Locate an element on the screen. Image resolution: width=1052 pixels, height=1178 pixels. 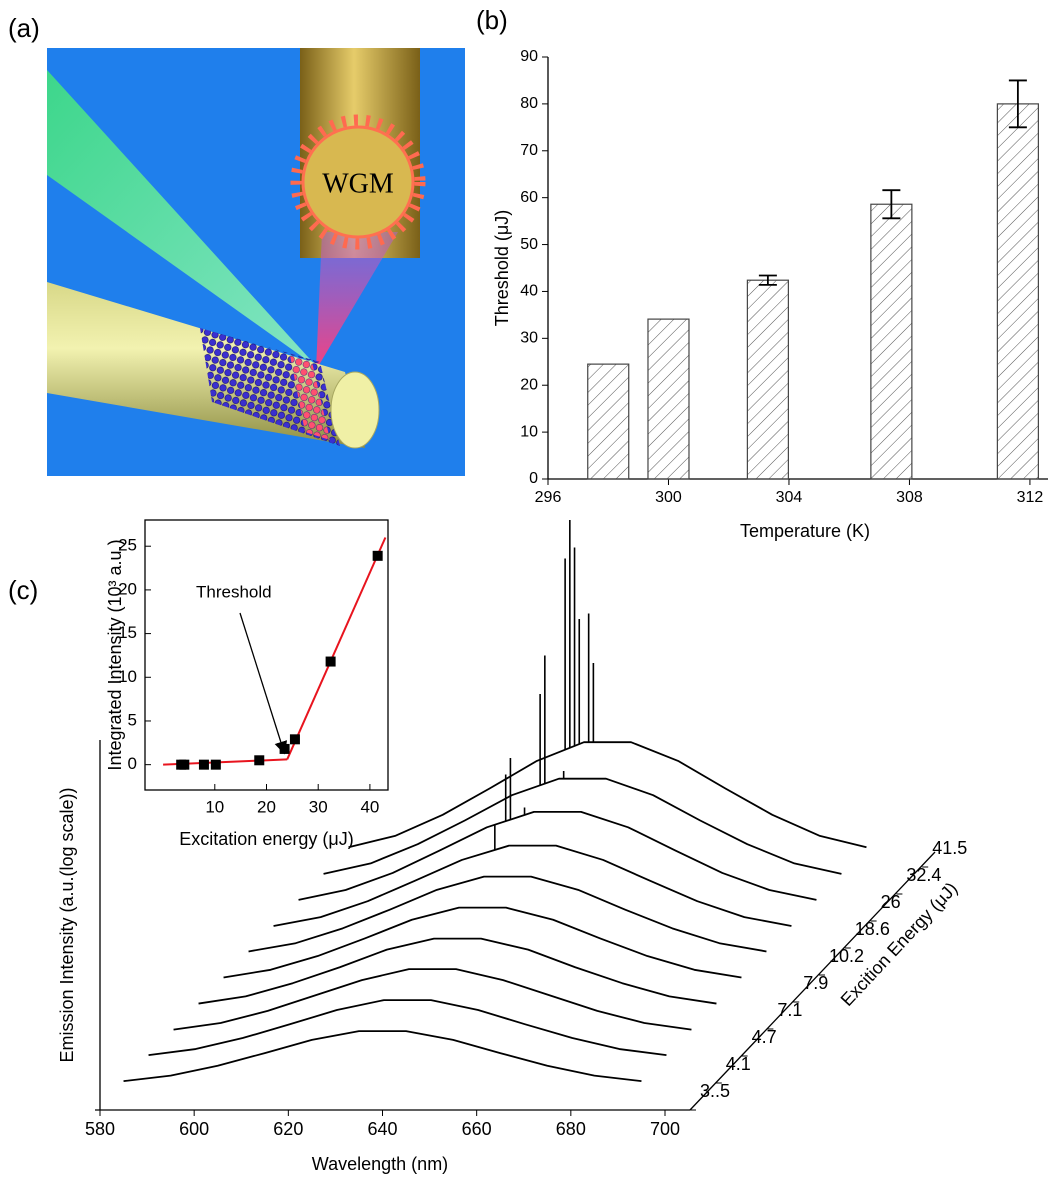
x-tick-label: 680 is located at coordinates (571, 1129).